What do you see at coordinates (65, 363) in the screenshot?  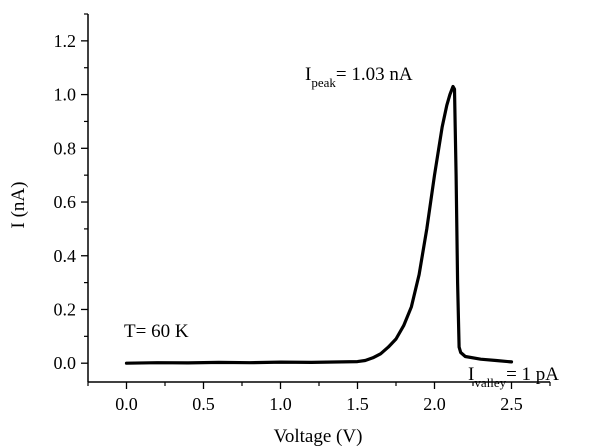 I see `y-tick-label: 0.0` at bounding box center [65, 363].